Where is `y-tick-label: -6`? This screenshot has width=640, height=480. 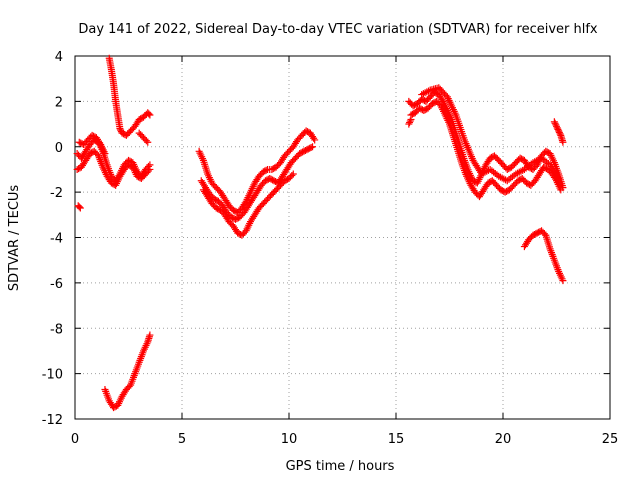 y-tick-label: -6 is located at coordinates (56, 284).